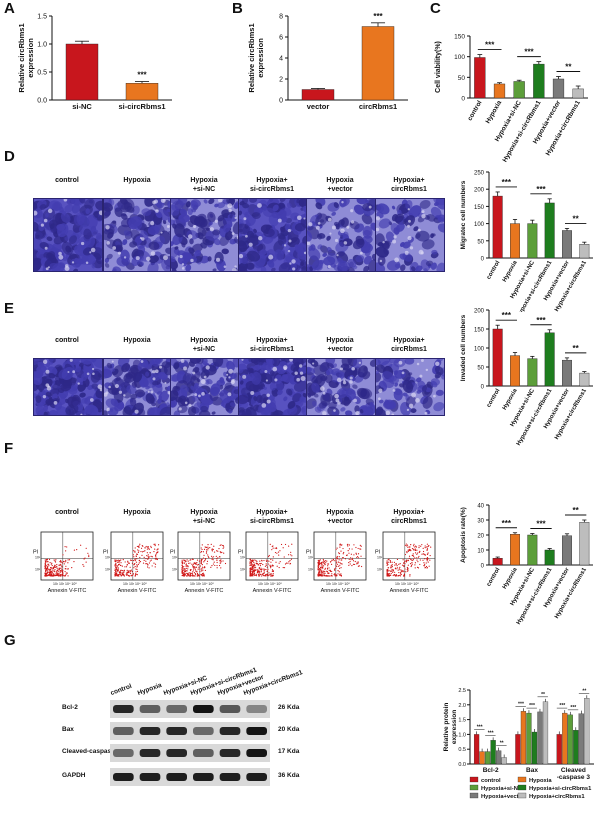 The height and width of the screenshot is (820, 600). I want to click on micrograph-texture, so click(341, 235).